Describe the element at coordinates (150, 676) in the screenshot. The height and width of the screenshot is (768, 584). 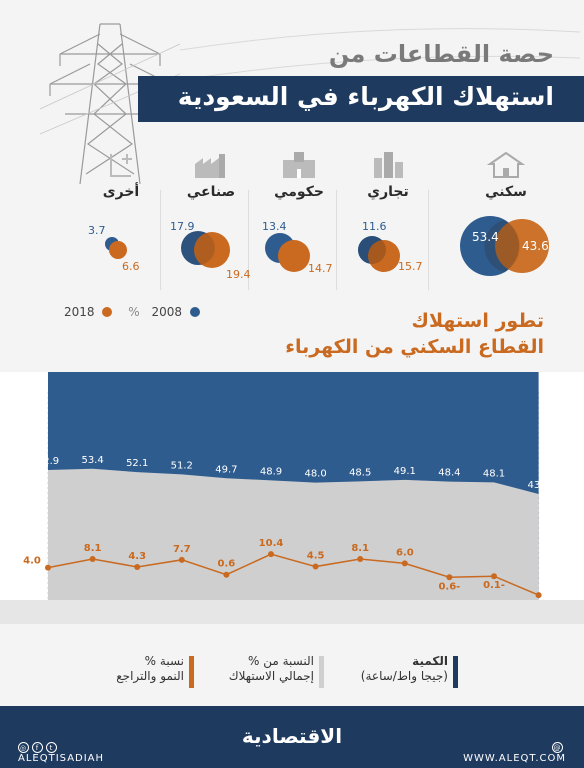
I see `legend-growth-sub: النمو والتراجع` at that location.